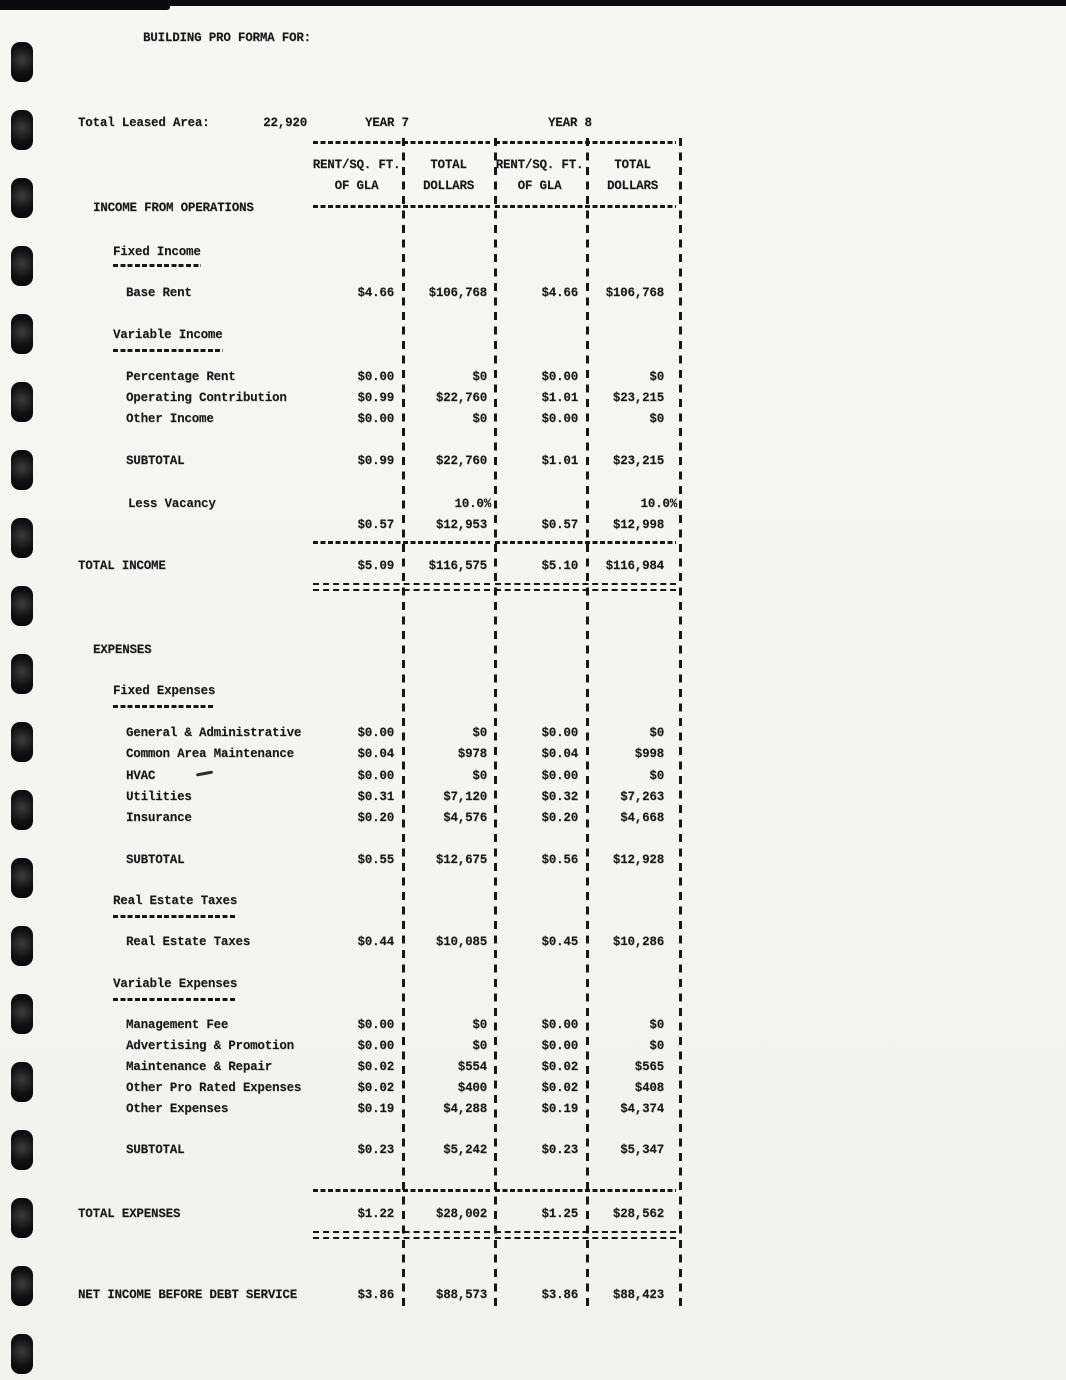 This screenshot has height=1380, width=1066. Describe the element at coordinates (559, 525) in the screenshot. I see `cell-y8-rate: $0.57` at that location.